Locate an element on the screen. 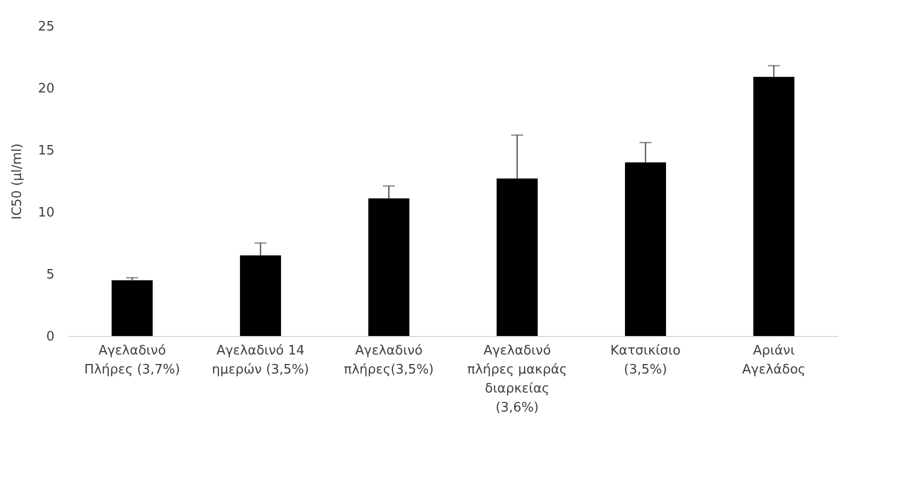 The width and height of the screenshot is (902, 494). x-tick-label: Αγελαδινό 14 ημερών (3,5%) is located at coordinates (261, 361).